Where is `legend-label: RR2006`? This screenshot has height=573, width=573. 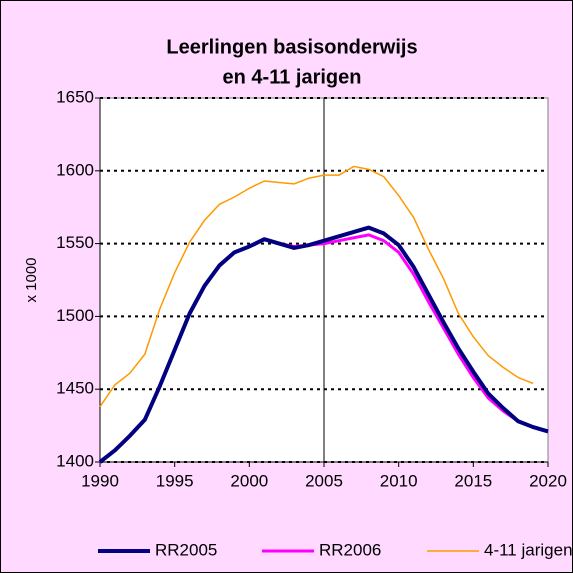
legend-label: RR2006 is located at coordinates (350, 549).